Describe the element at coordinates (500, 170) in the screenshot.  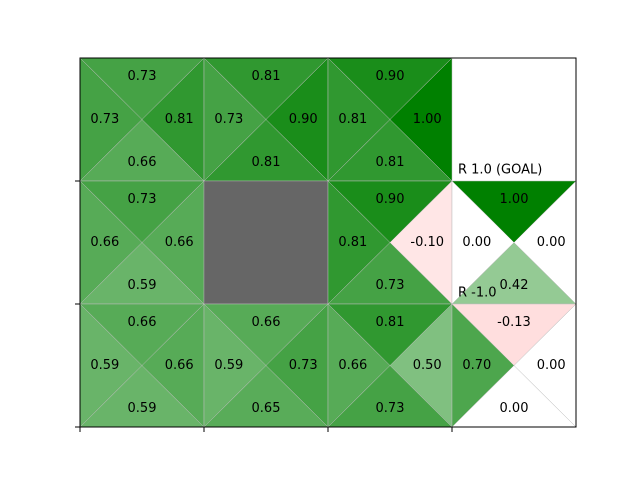
I see `reward-label: R 1.0 (GOAL)` at that location.